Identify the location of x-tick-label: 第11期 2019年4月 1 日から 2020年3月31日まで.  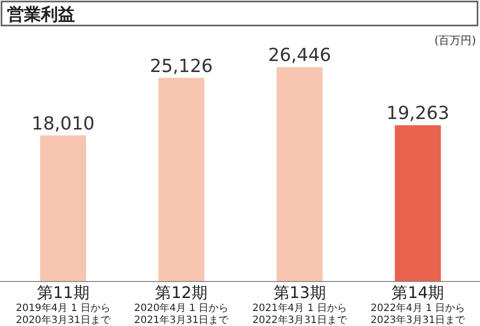
(64, 304).